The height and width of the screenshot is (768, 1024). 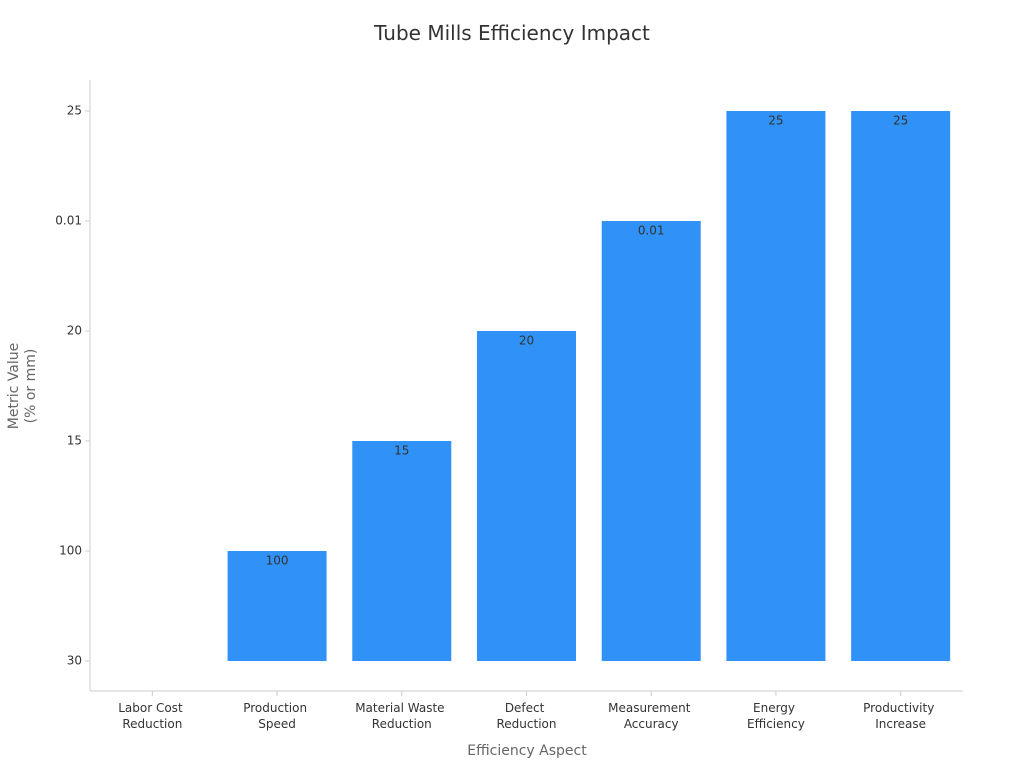 I want to click on x-tick-label: Labor Cost Reduction, so click(x=152, y=716).